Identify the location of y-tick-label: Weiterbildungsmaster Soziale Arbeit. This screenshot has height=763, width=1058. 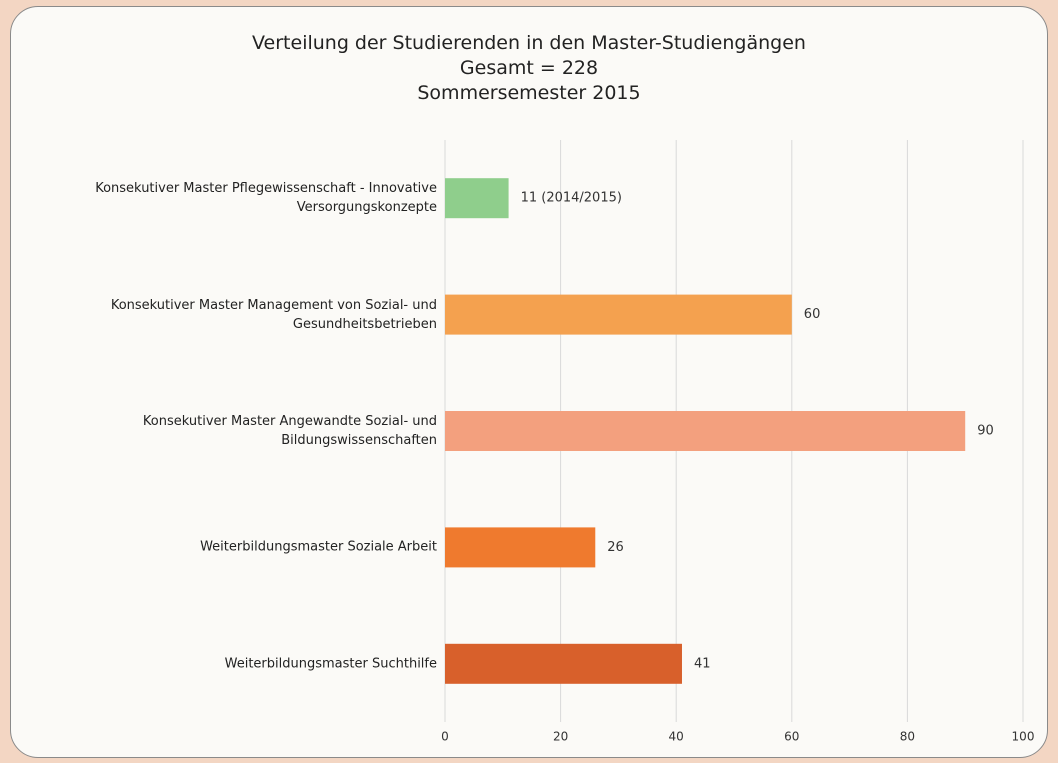
(318, 547).